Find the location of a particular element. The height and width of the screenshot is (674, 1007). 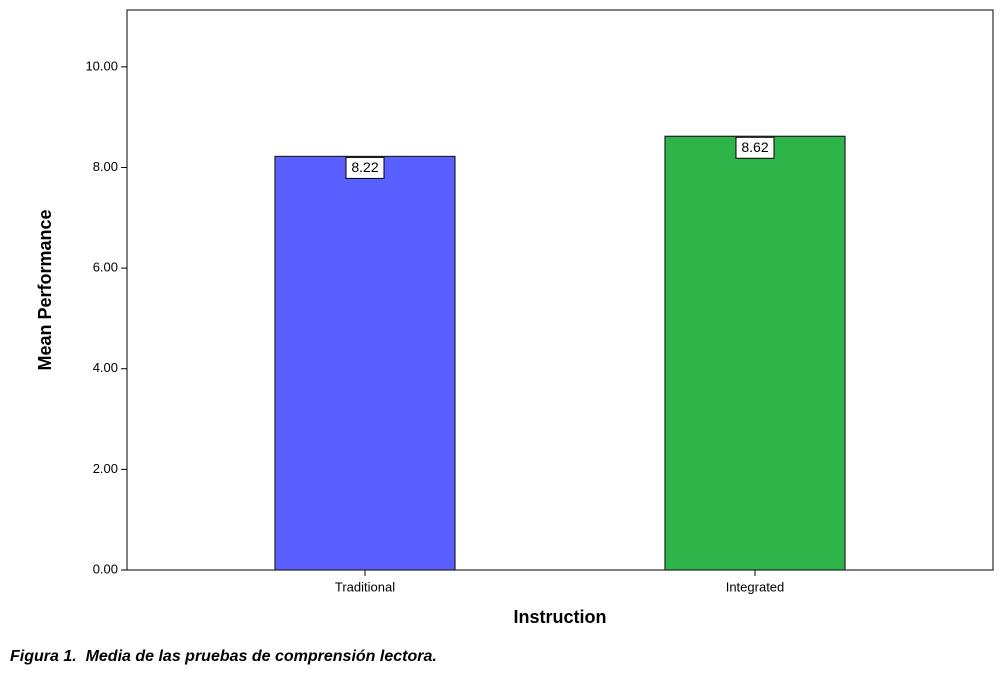

x-tick-label: Integrated is located at coordinates (755, 586).